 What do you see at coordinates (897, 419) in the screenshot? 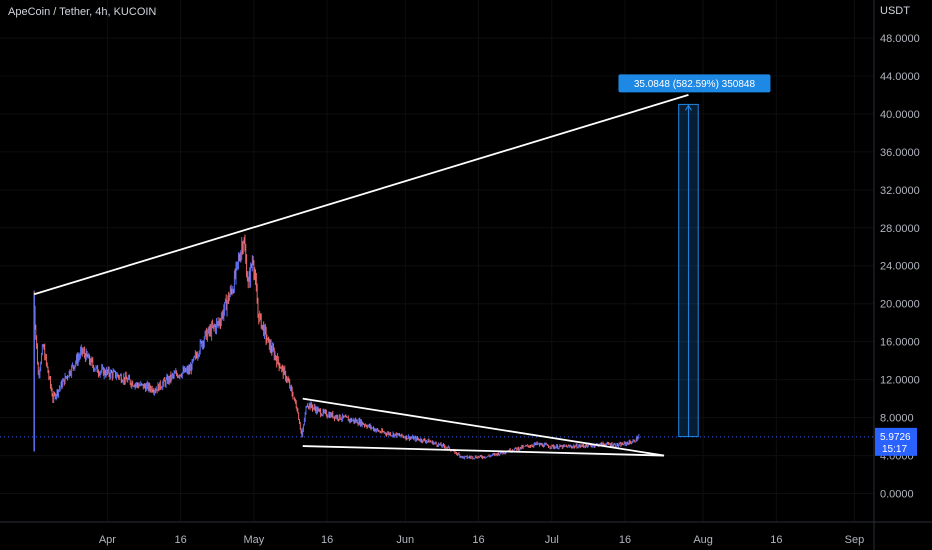
I see `price-tick-label: 8.0000` at bounding box center [897, 419].